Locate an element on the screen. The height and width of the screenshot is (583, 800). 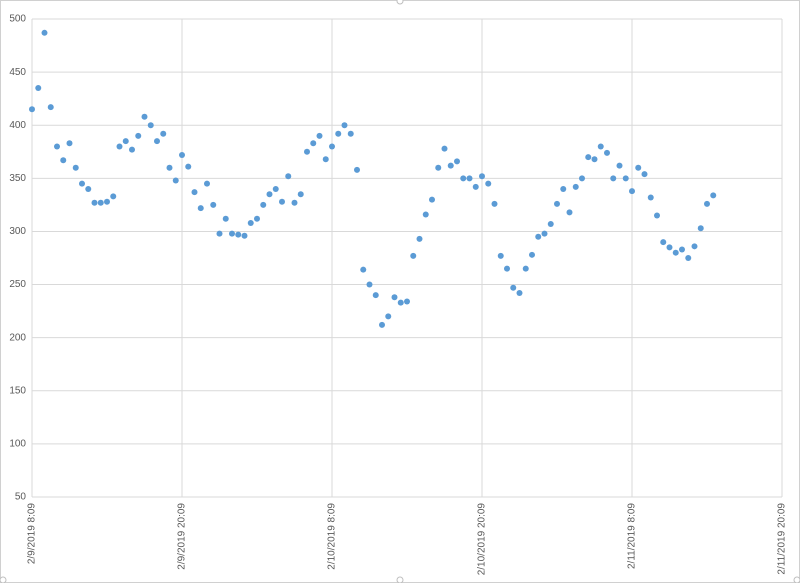
x-tick-label: 2/11/2019 8:09 is located at coordinates (632, 536).